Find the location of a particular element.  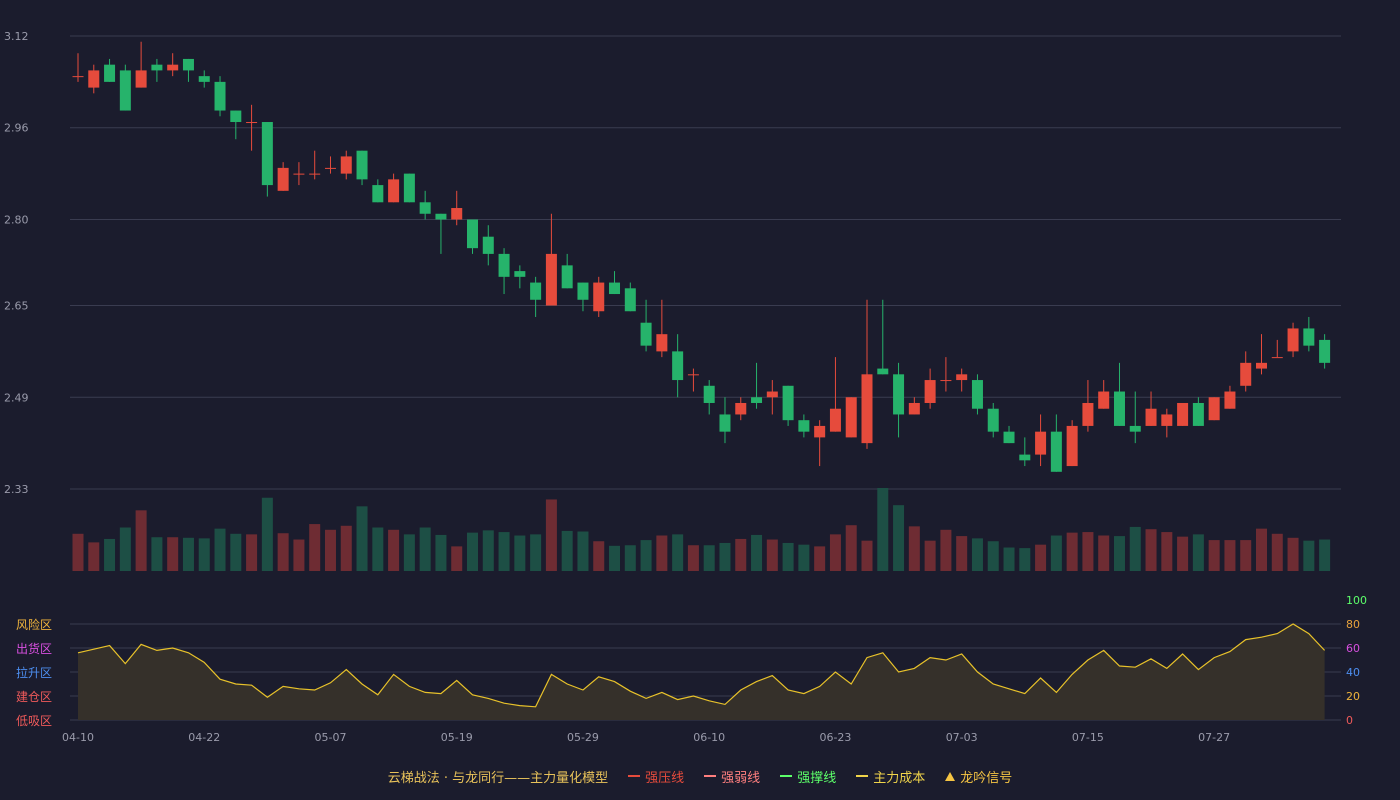

price-y-tick-label: 2.33 is located at coordinates (16, 489).